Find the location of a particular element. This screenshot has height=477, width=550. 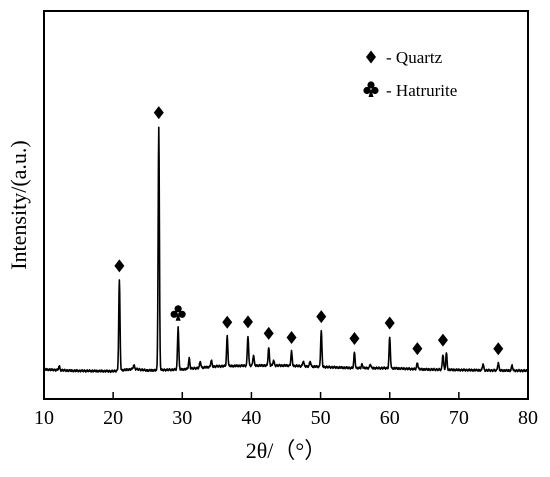

legend-label-hatrurite: - Hatrurite is located at coordinates (421, 90).